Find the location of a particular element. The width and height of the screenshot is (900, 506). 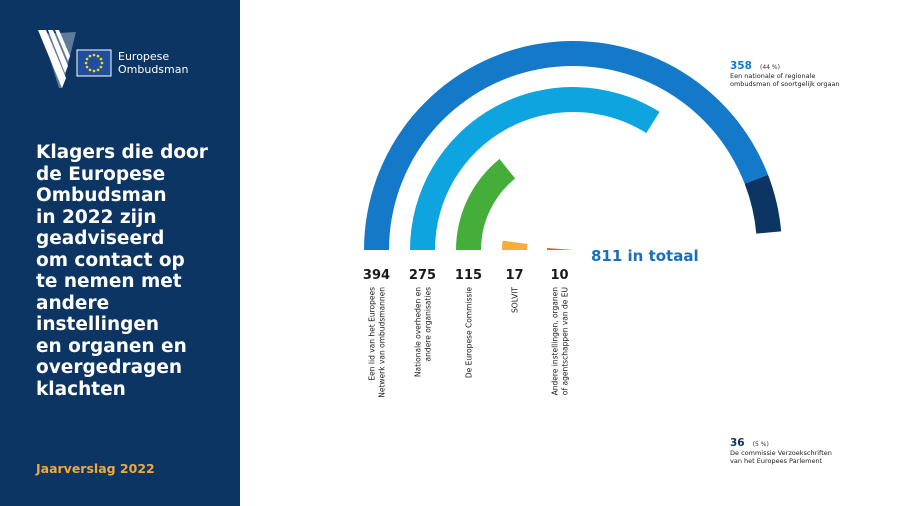

bar-value-label: 394 is located at coordinates (376, 275).